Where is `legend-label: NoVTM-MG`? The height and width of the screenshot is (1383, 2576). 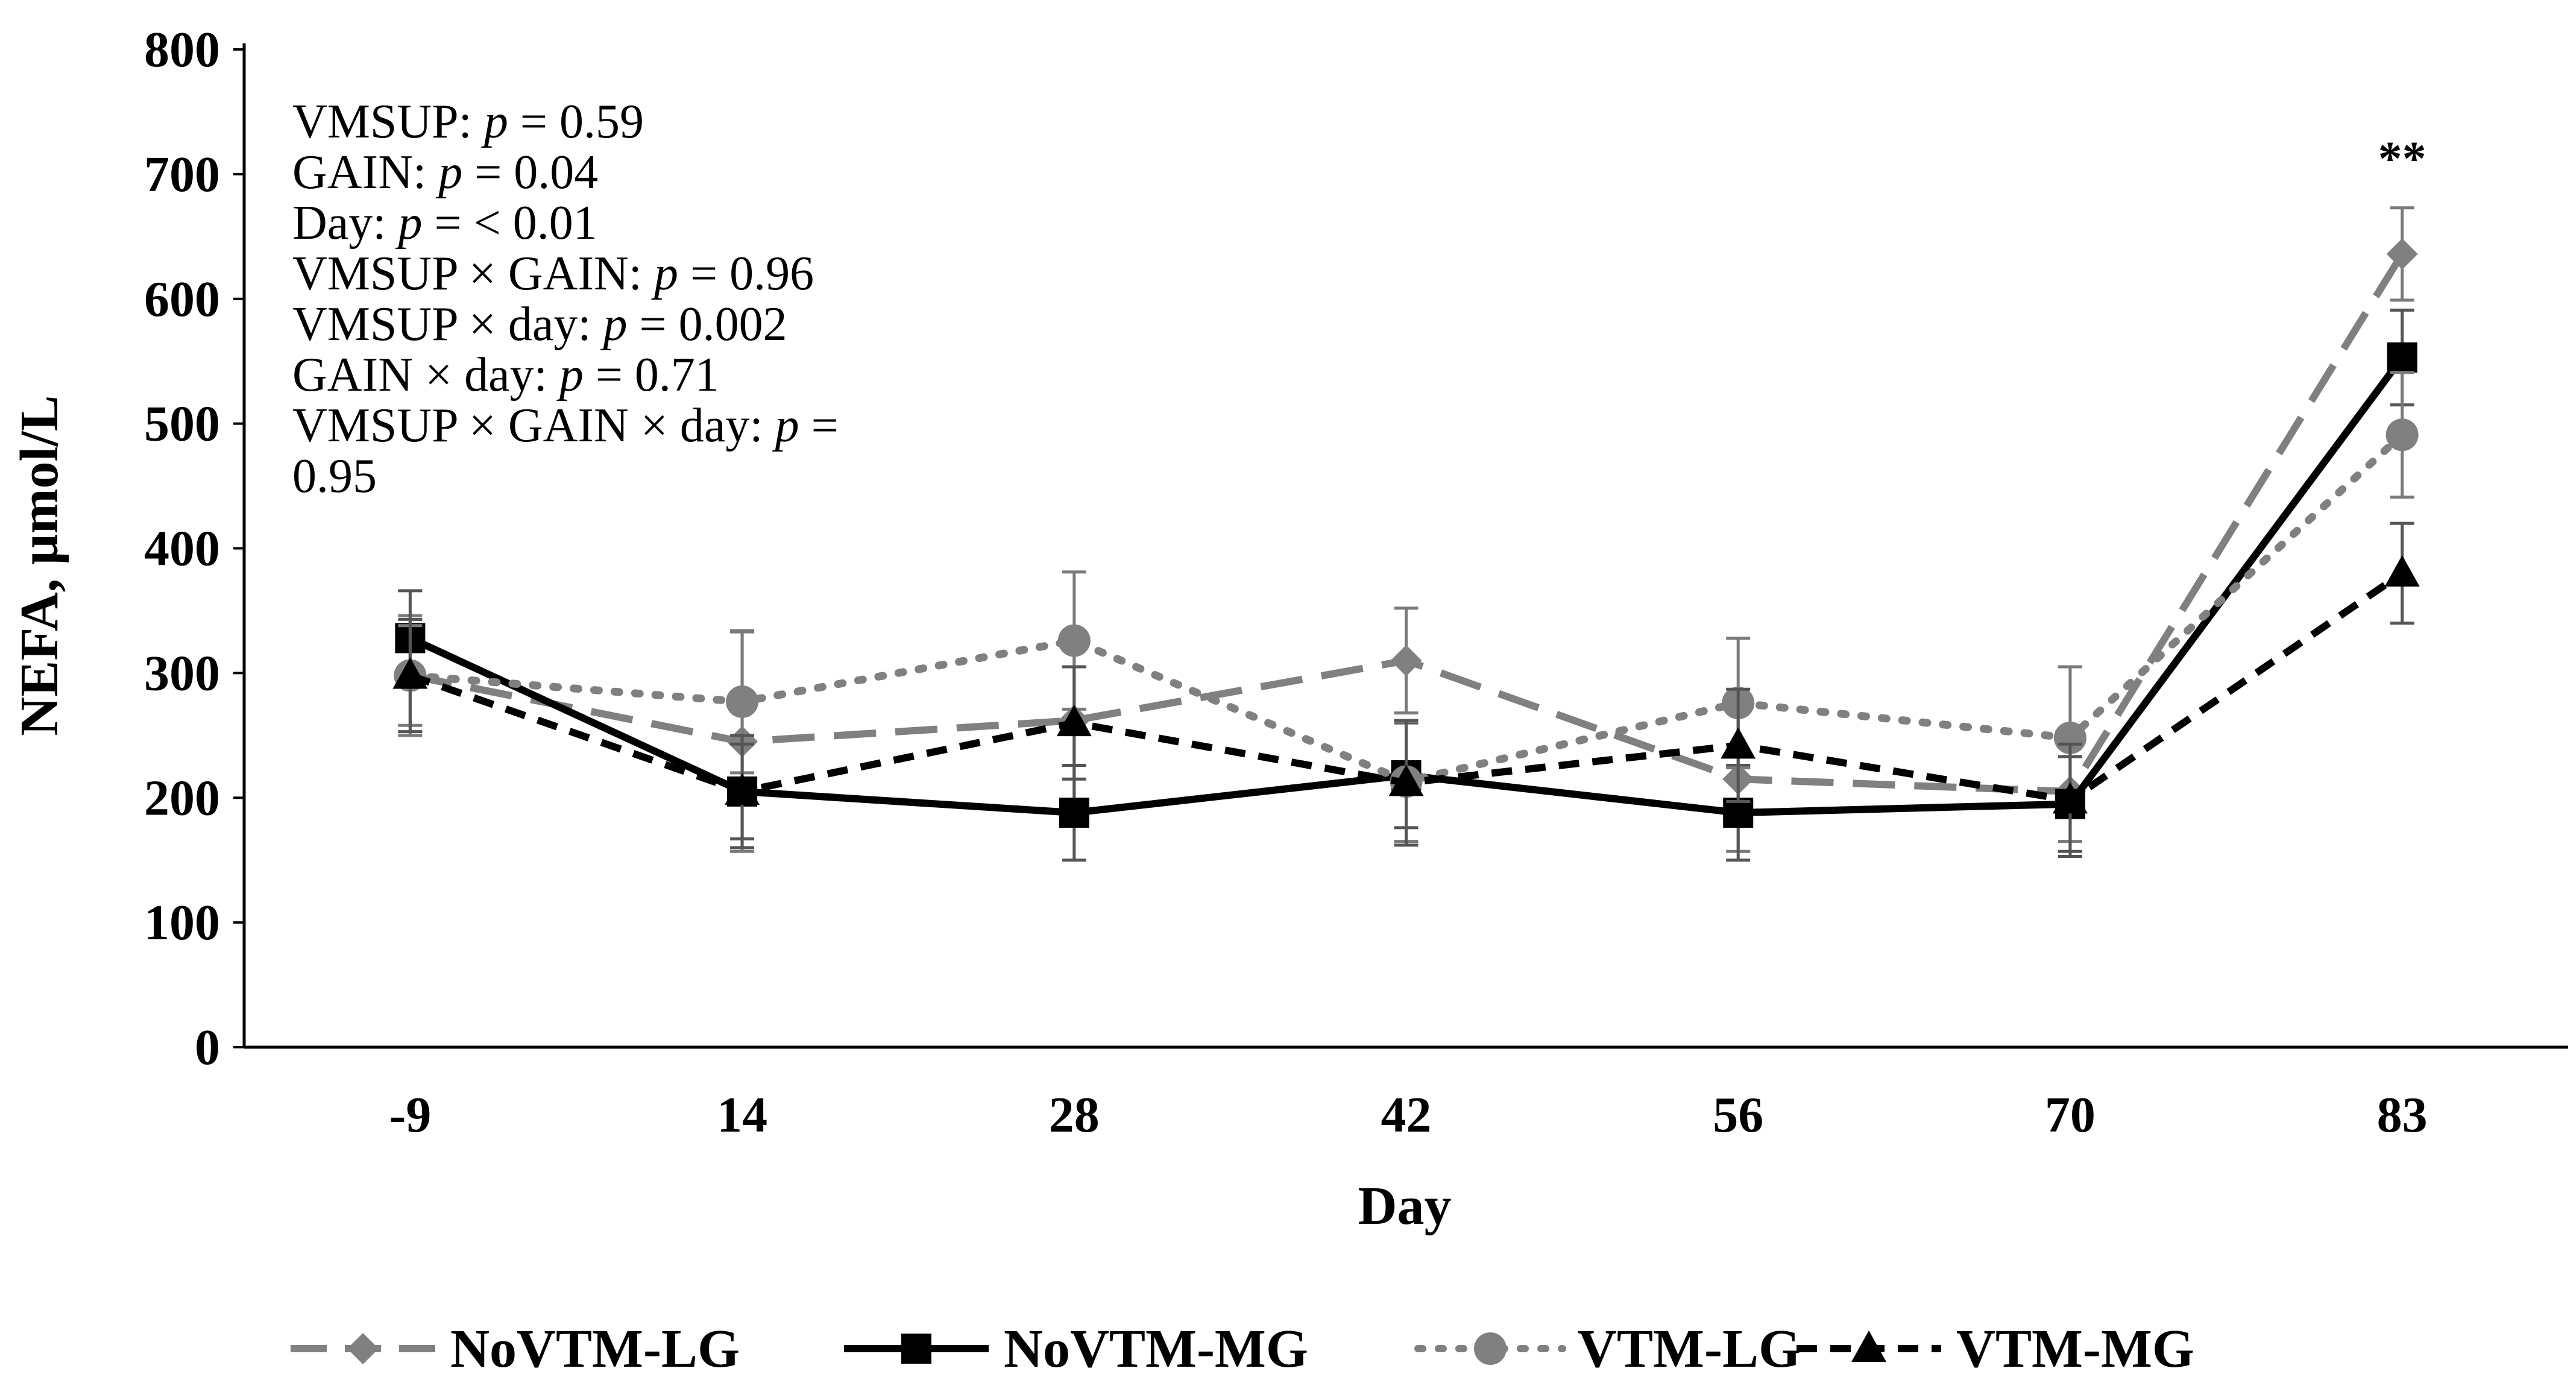 legend-label: NoVTM-MG is located at coordinates (1156, 1349).